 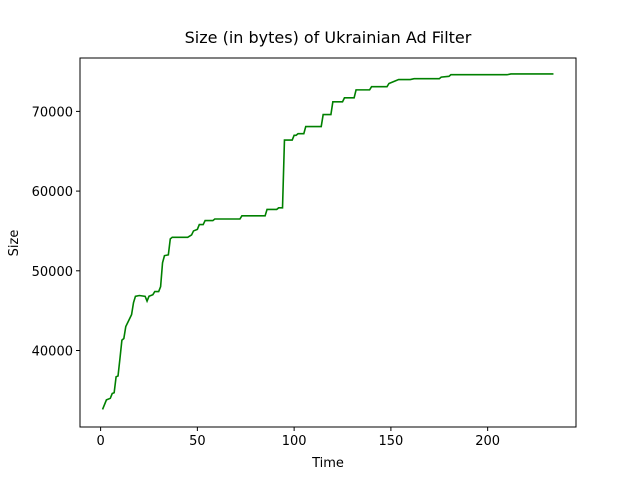 What do you see at coordinates (14, 243) in the screenshot?
I see `y-axis-label: Size` at bounding box center [14, 243].